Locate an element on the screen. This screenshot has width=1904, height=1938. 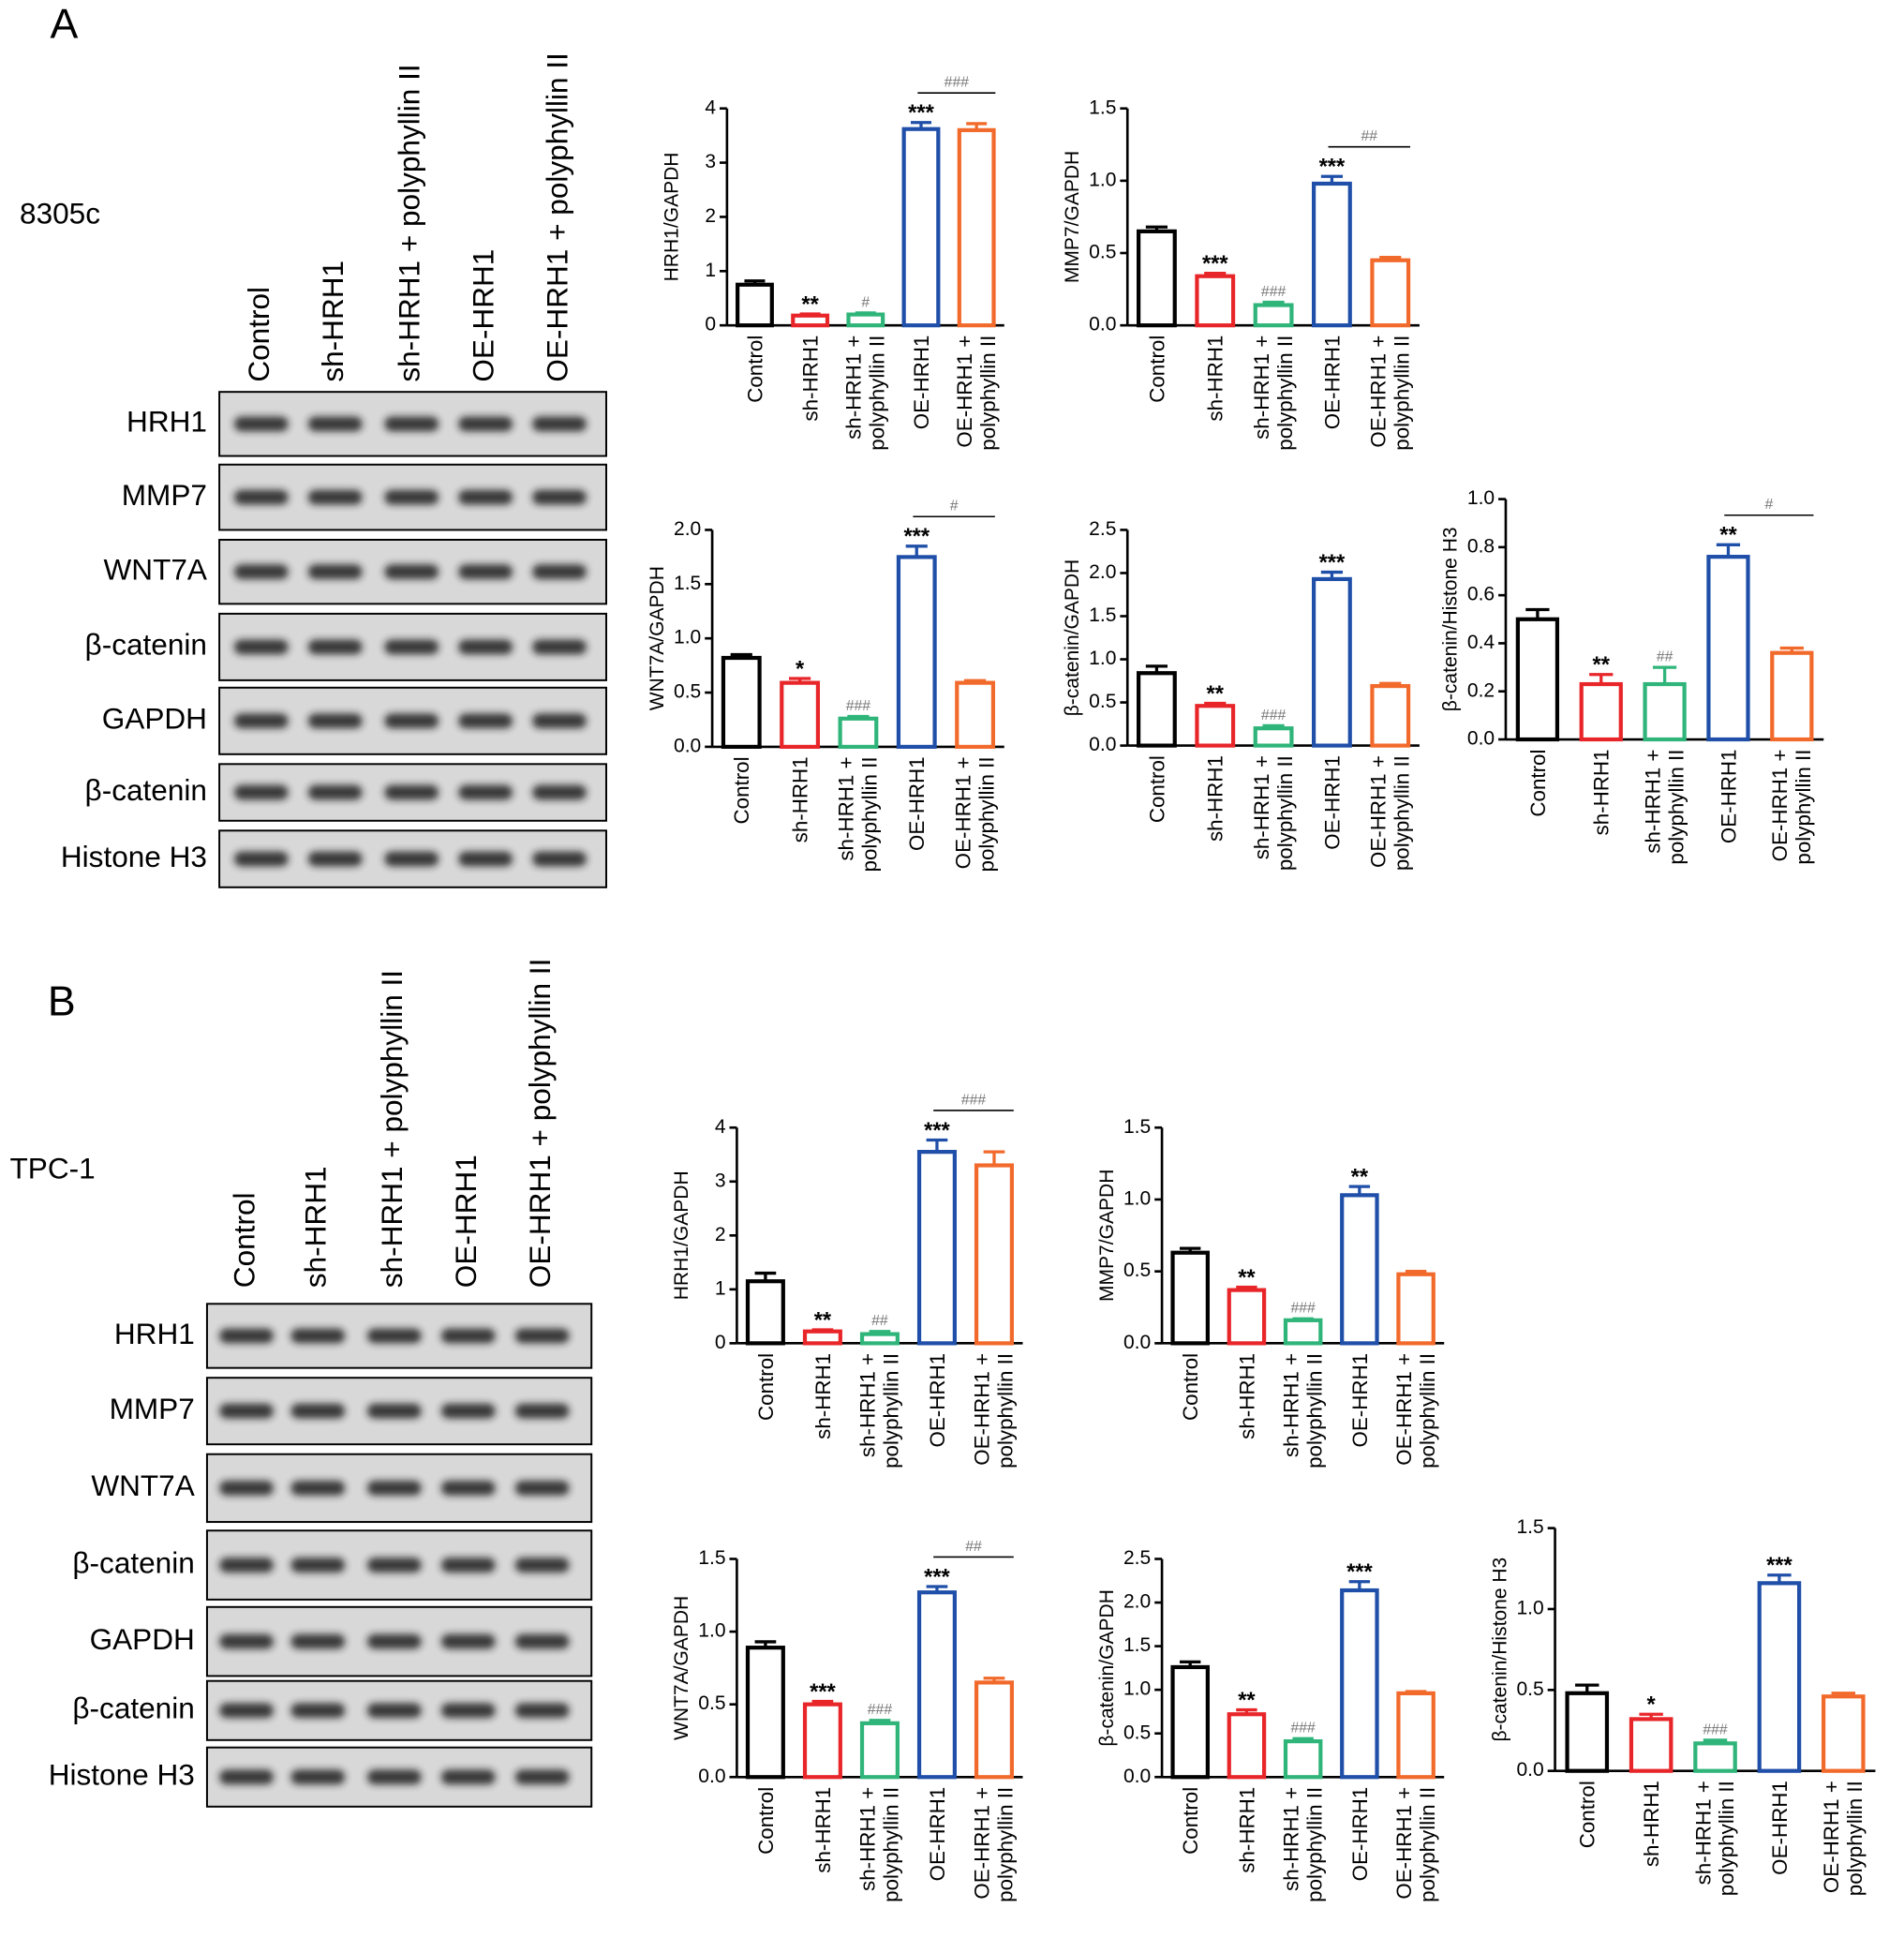
bracket-label: # is located at coordinates (1768, 505).